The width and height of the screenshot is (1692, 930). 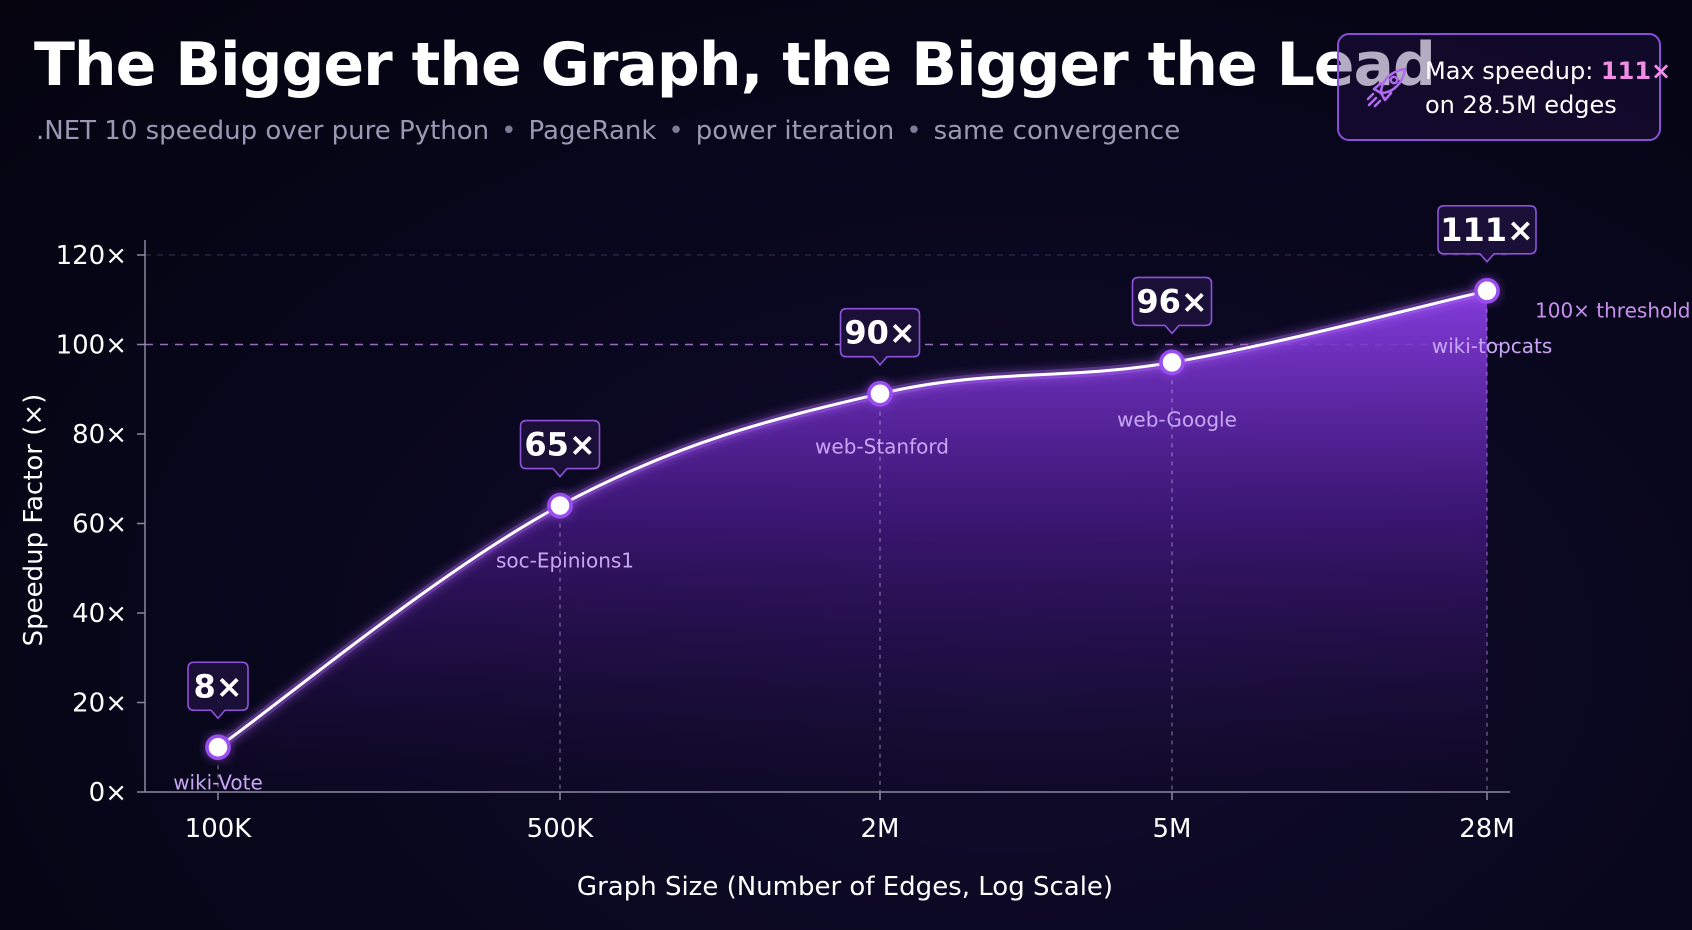 I want to click on callout-line-2: on 28.5M edges, so click(x=1521, y=105).